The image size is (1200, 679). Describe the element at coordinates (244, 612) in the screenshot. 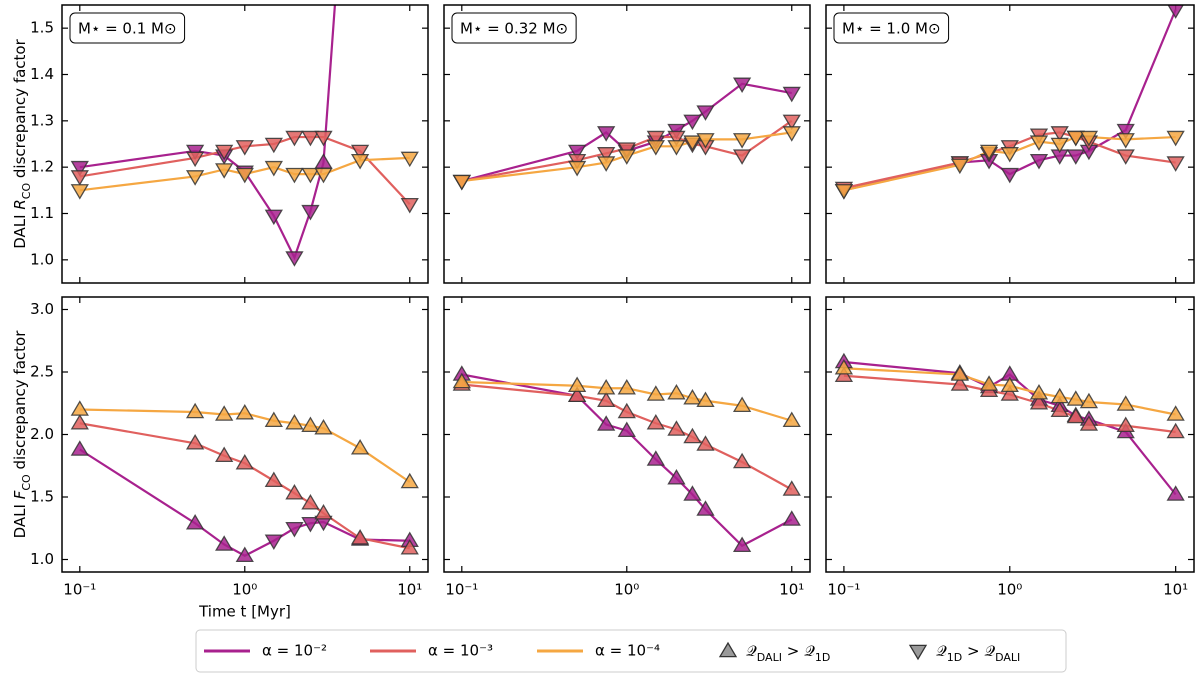

I see `x-axis-label: Time t [Myr]` at that location.